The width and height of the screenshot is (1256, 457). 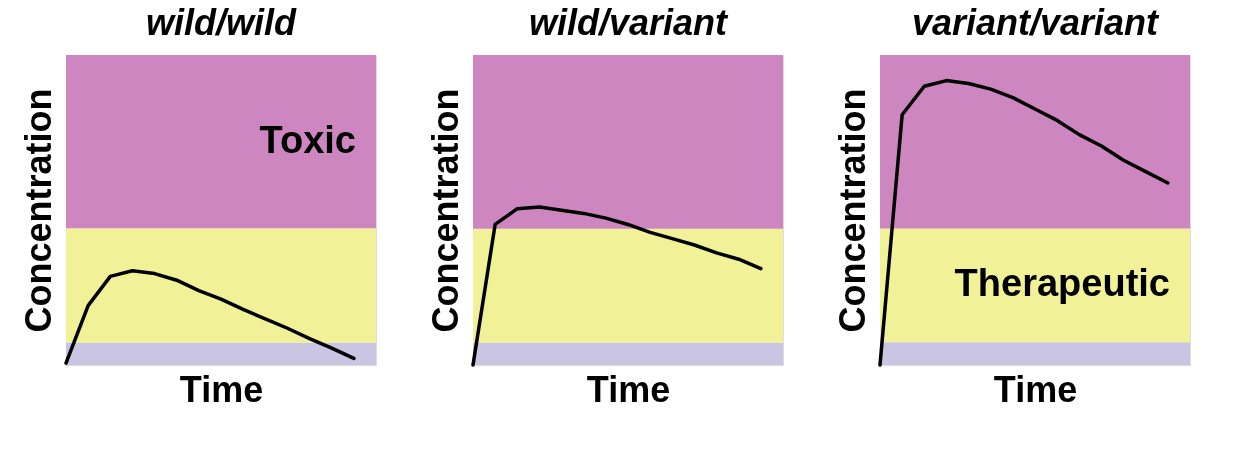 What do you see at coordinates (221, 22) in the screenshot?
I see `chart-title: wild/wild` at bounding box center [221, 22].